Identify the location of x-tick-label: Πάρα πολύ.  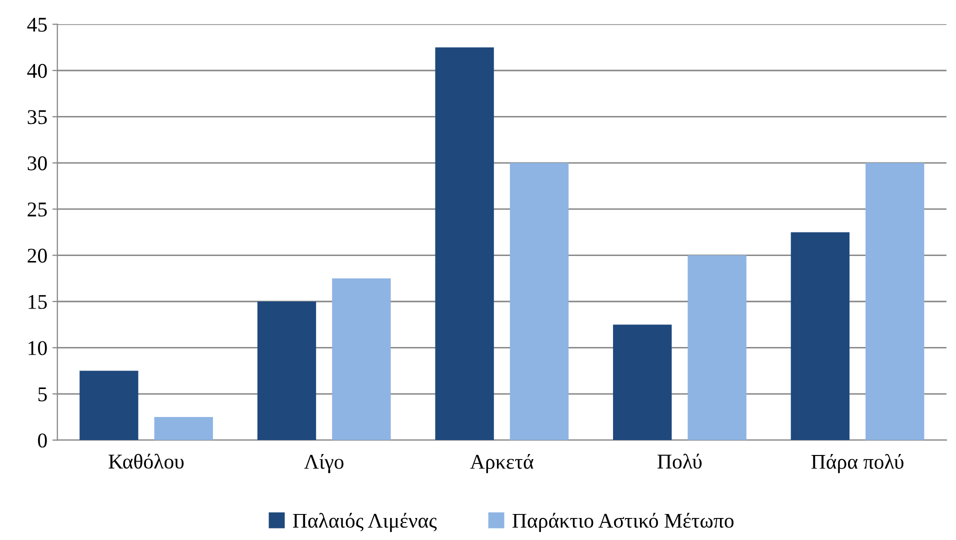
(857, 464).